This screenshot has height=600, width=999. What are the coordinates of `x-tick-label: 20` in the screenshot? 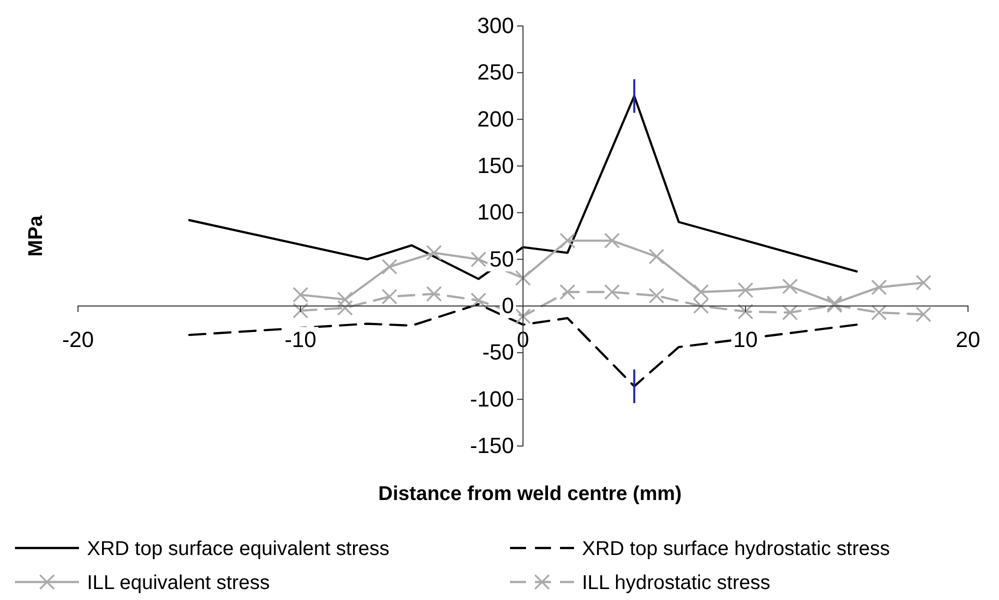 It's located at (968, 339).